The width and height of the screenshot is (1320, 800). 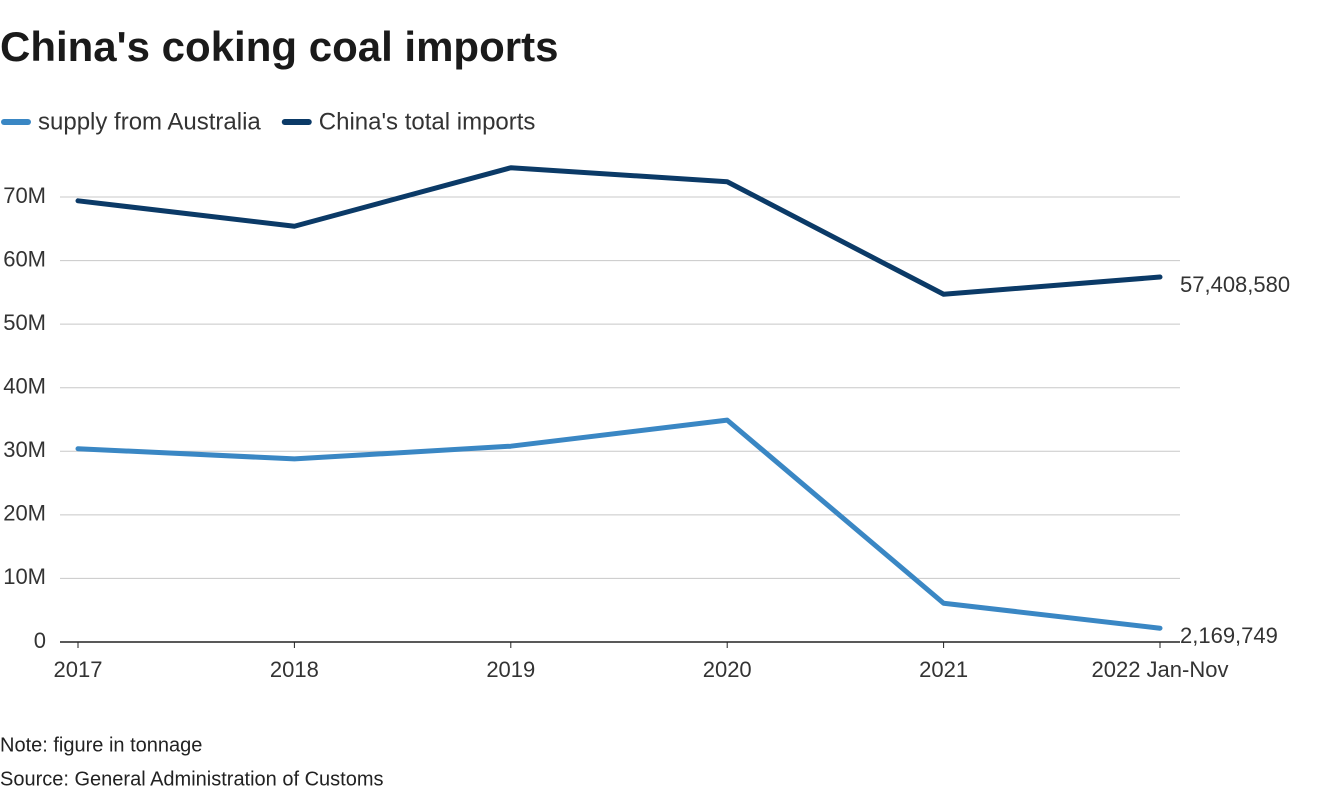 What do you see at coordinates (1160, 669) in the screenshot?
I see `x-tick-label: 2022 Jan-Nov` at bounding box center [1160, 669].